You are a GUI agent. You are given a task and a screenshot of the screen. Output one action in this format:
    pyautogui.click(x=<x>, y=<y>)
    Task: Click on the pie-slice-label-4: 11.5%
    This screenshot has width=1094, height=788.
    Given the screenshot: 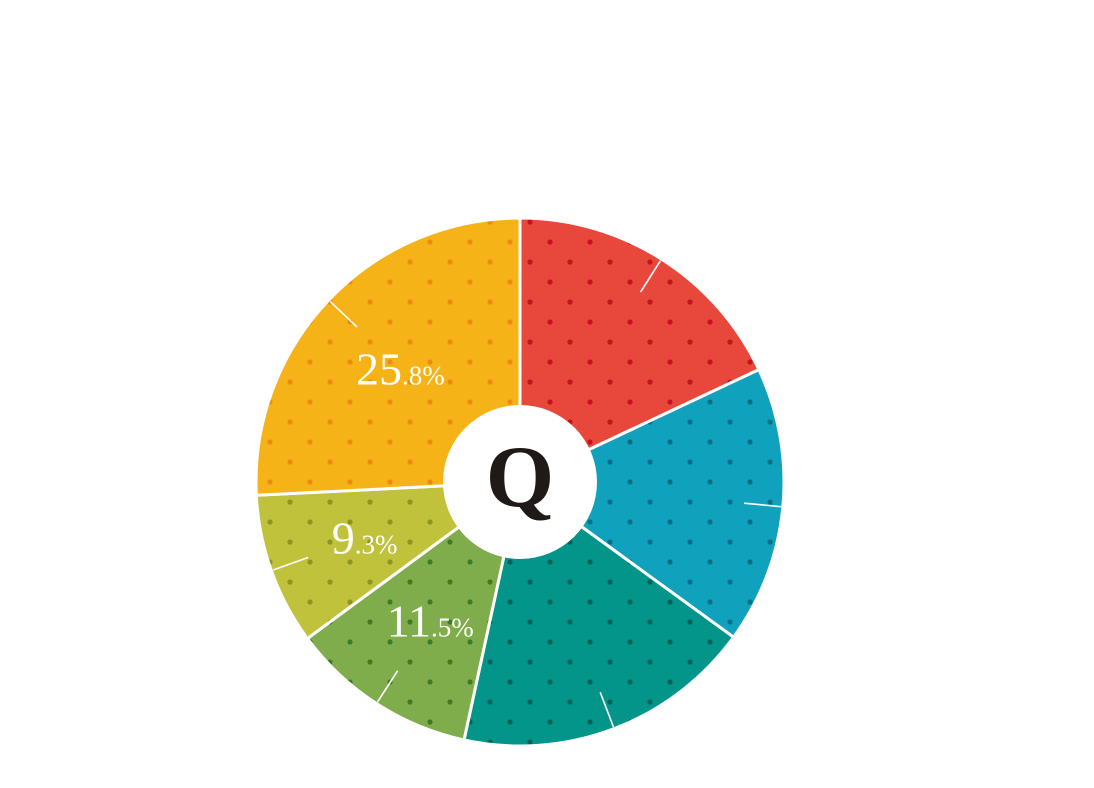 What is the action you would take?
    pyautogui.click(x=430, y=620)
    